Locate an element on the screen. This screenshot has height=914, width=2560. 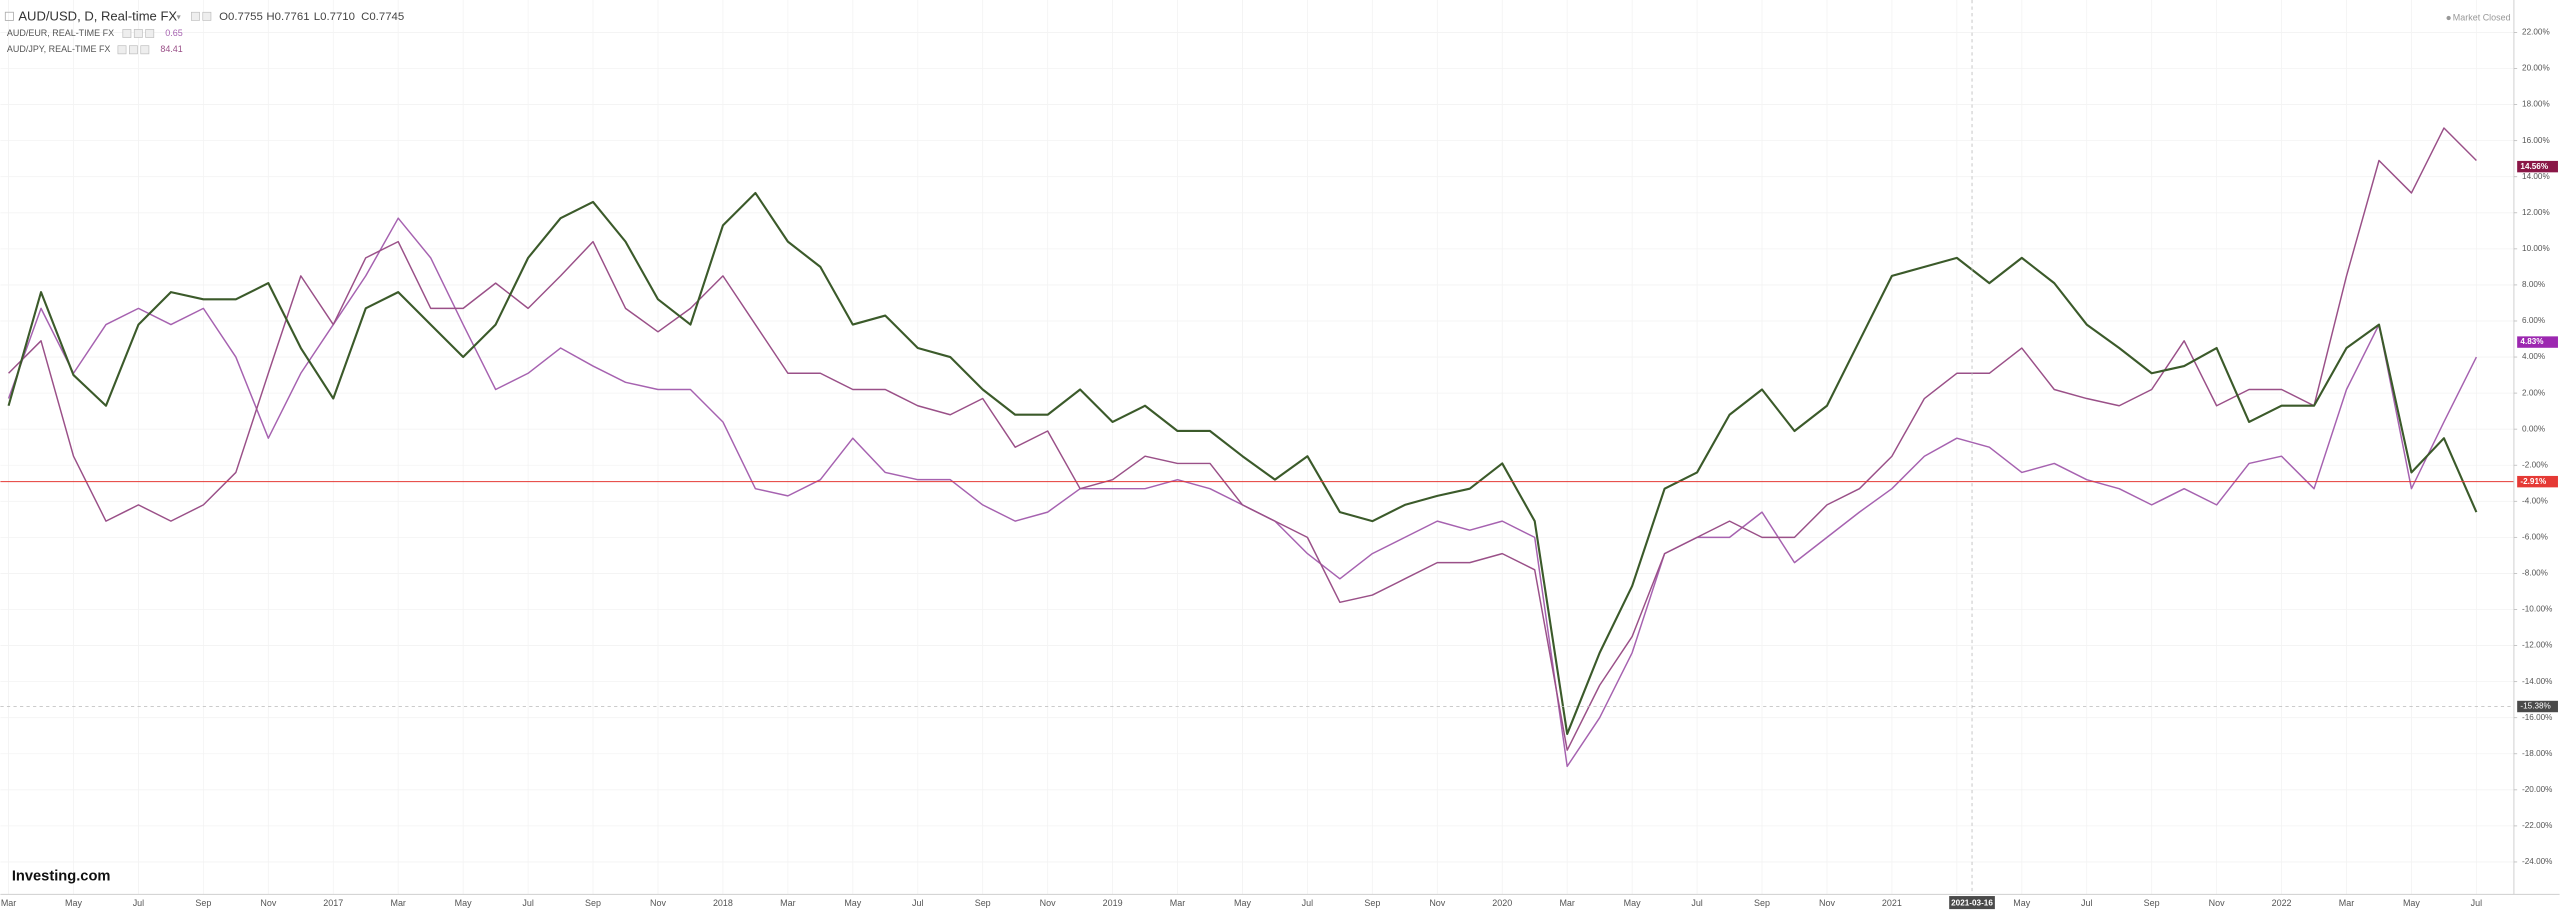
legend-value: 84.41 is located at coordinates (171, 49).